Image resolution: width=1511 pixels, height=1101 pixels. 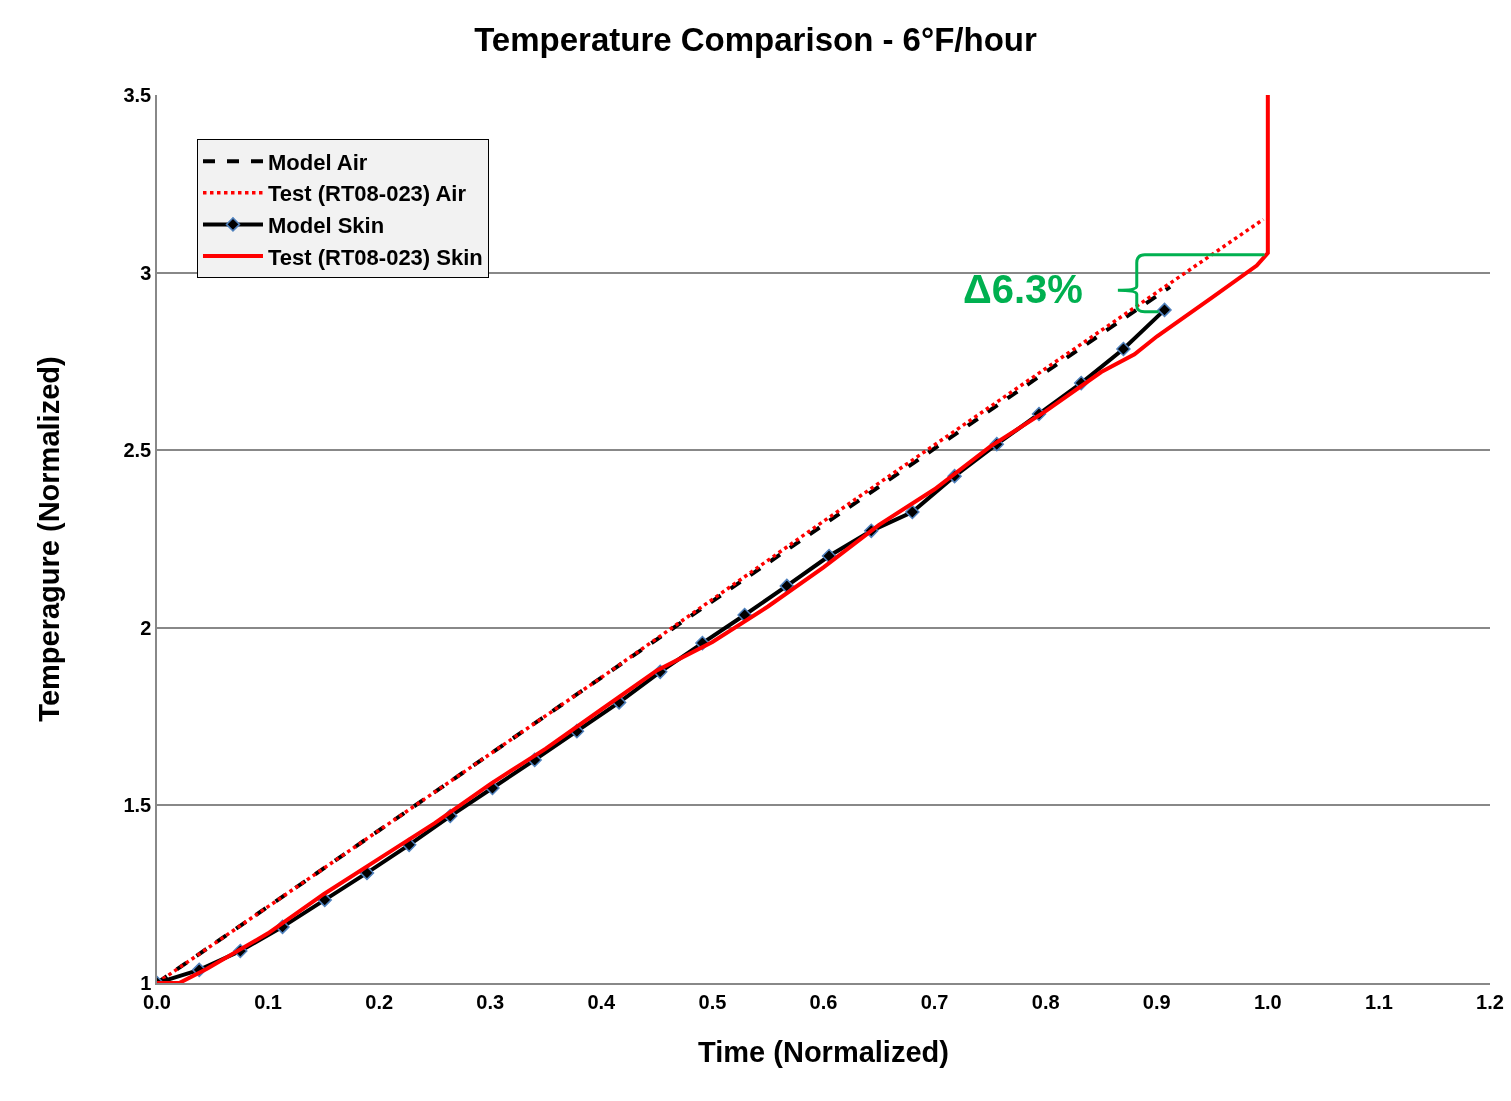 I want to click on x-tick-label: 0.6, so click(x=823, y=1001).